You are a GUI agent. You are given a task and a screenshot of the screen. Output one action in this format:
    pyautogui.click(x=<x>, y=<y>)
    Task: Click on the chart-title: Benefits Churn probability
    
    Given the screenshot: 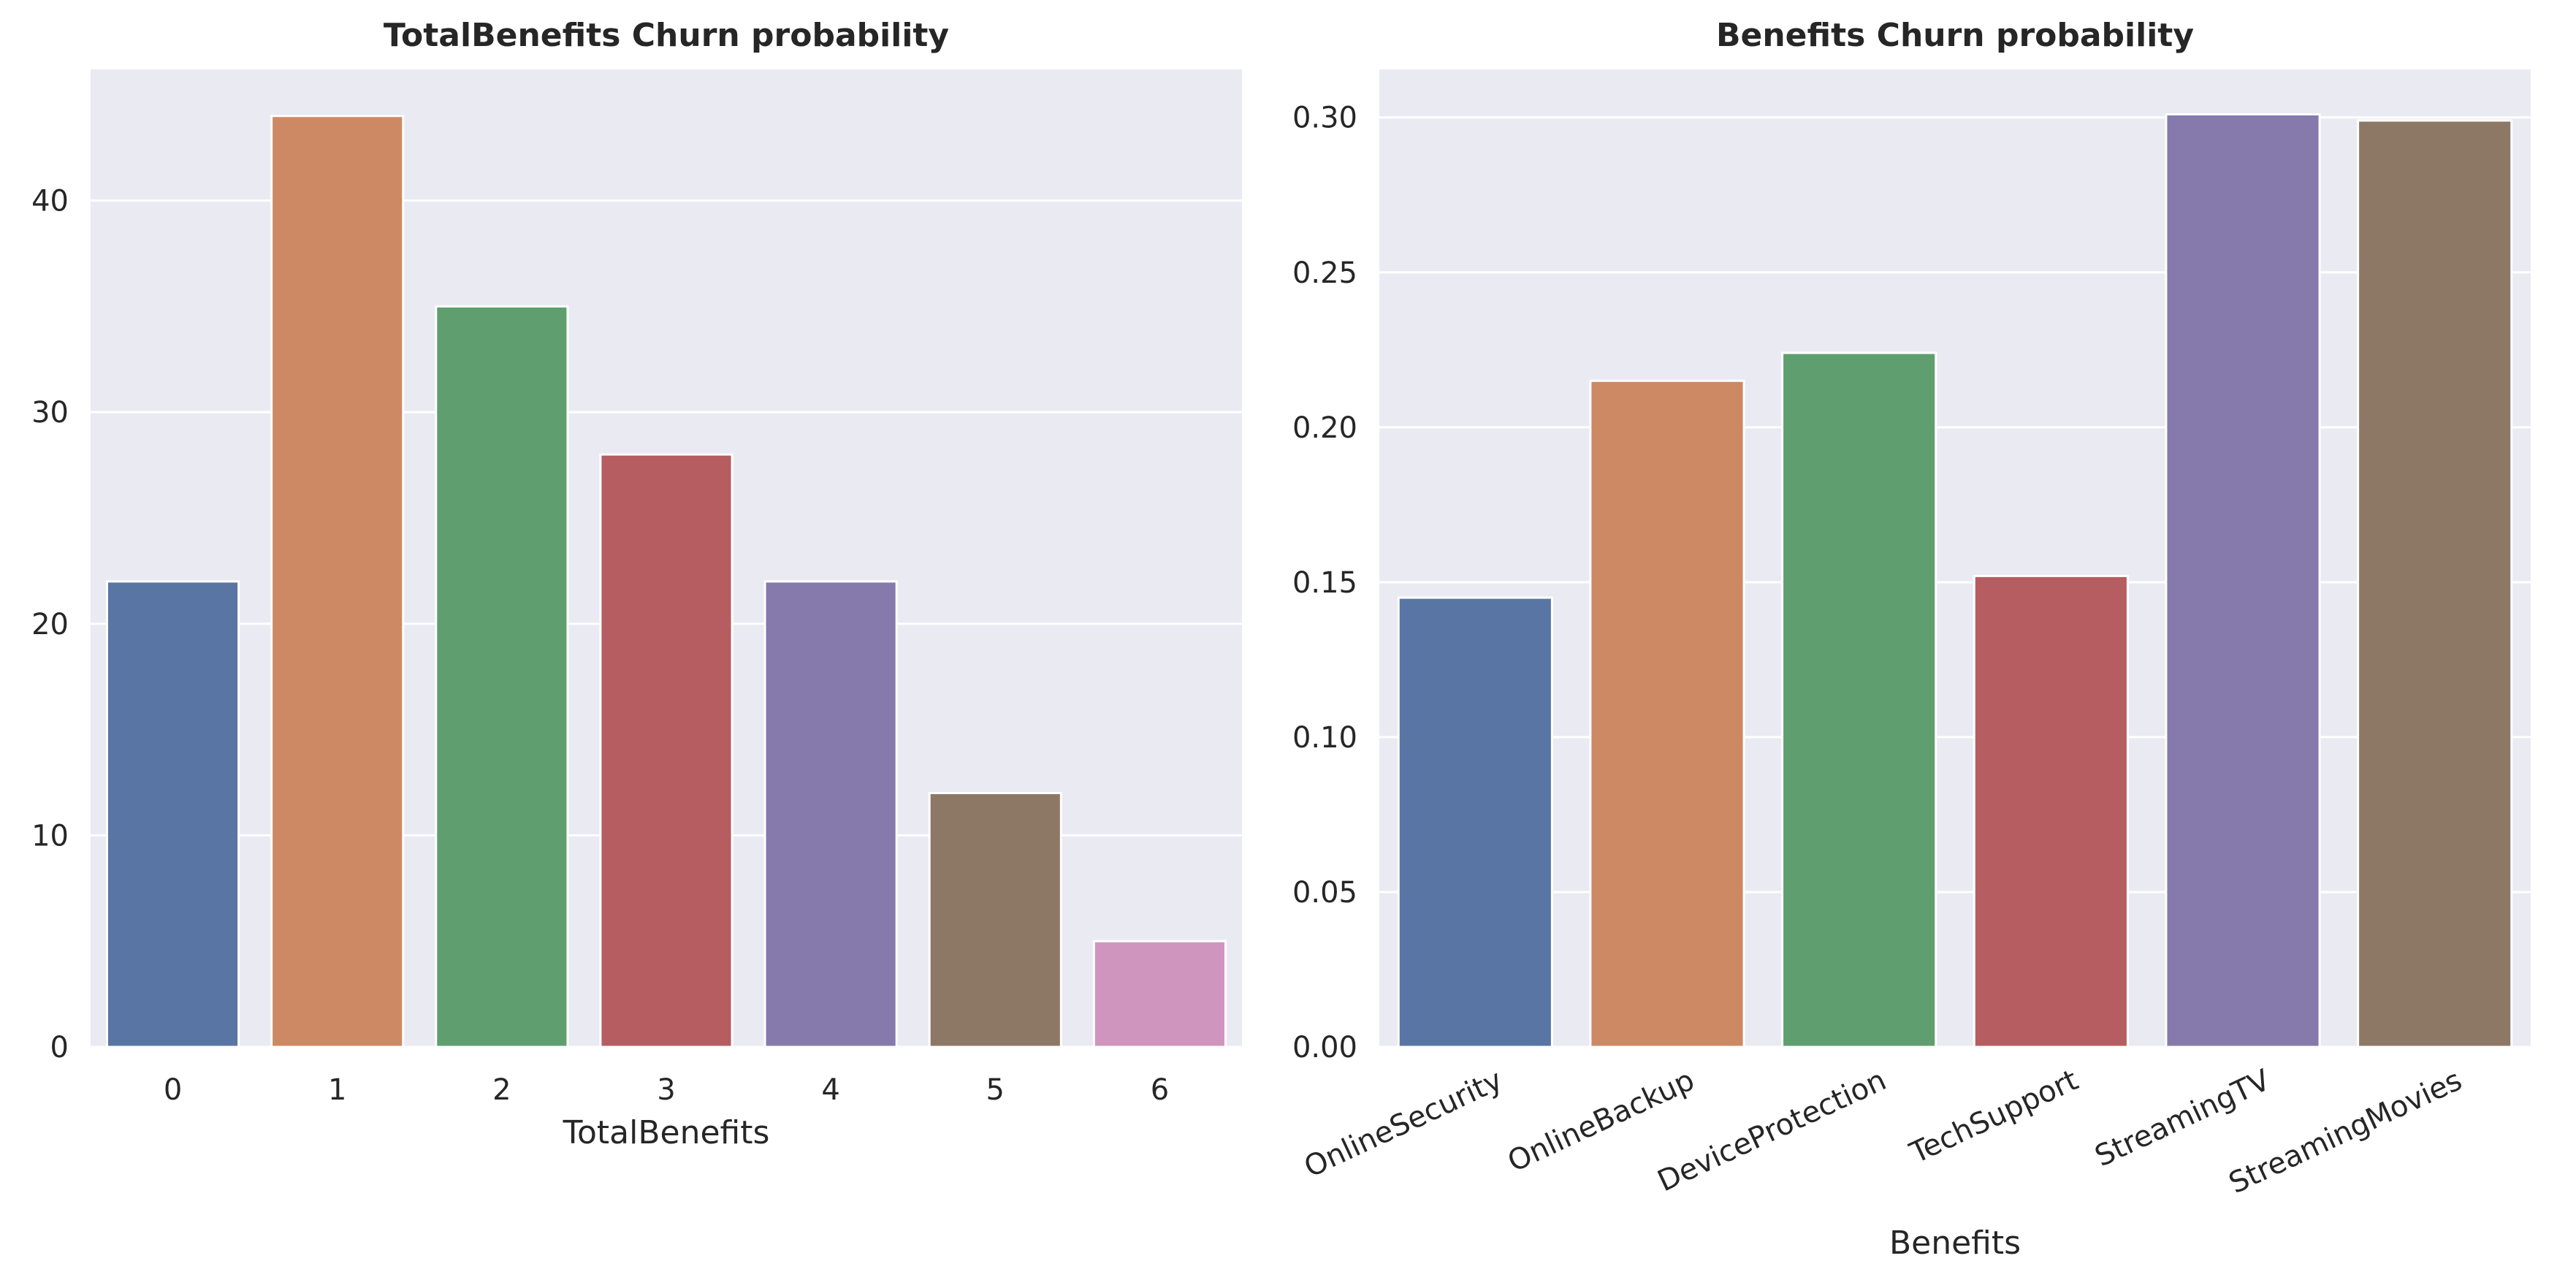 What is the action you would take?
    pyautogui.click(x=1955, y=35)
    